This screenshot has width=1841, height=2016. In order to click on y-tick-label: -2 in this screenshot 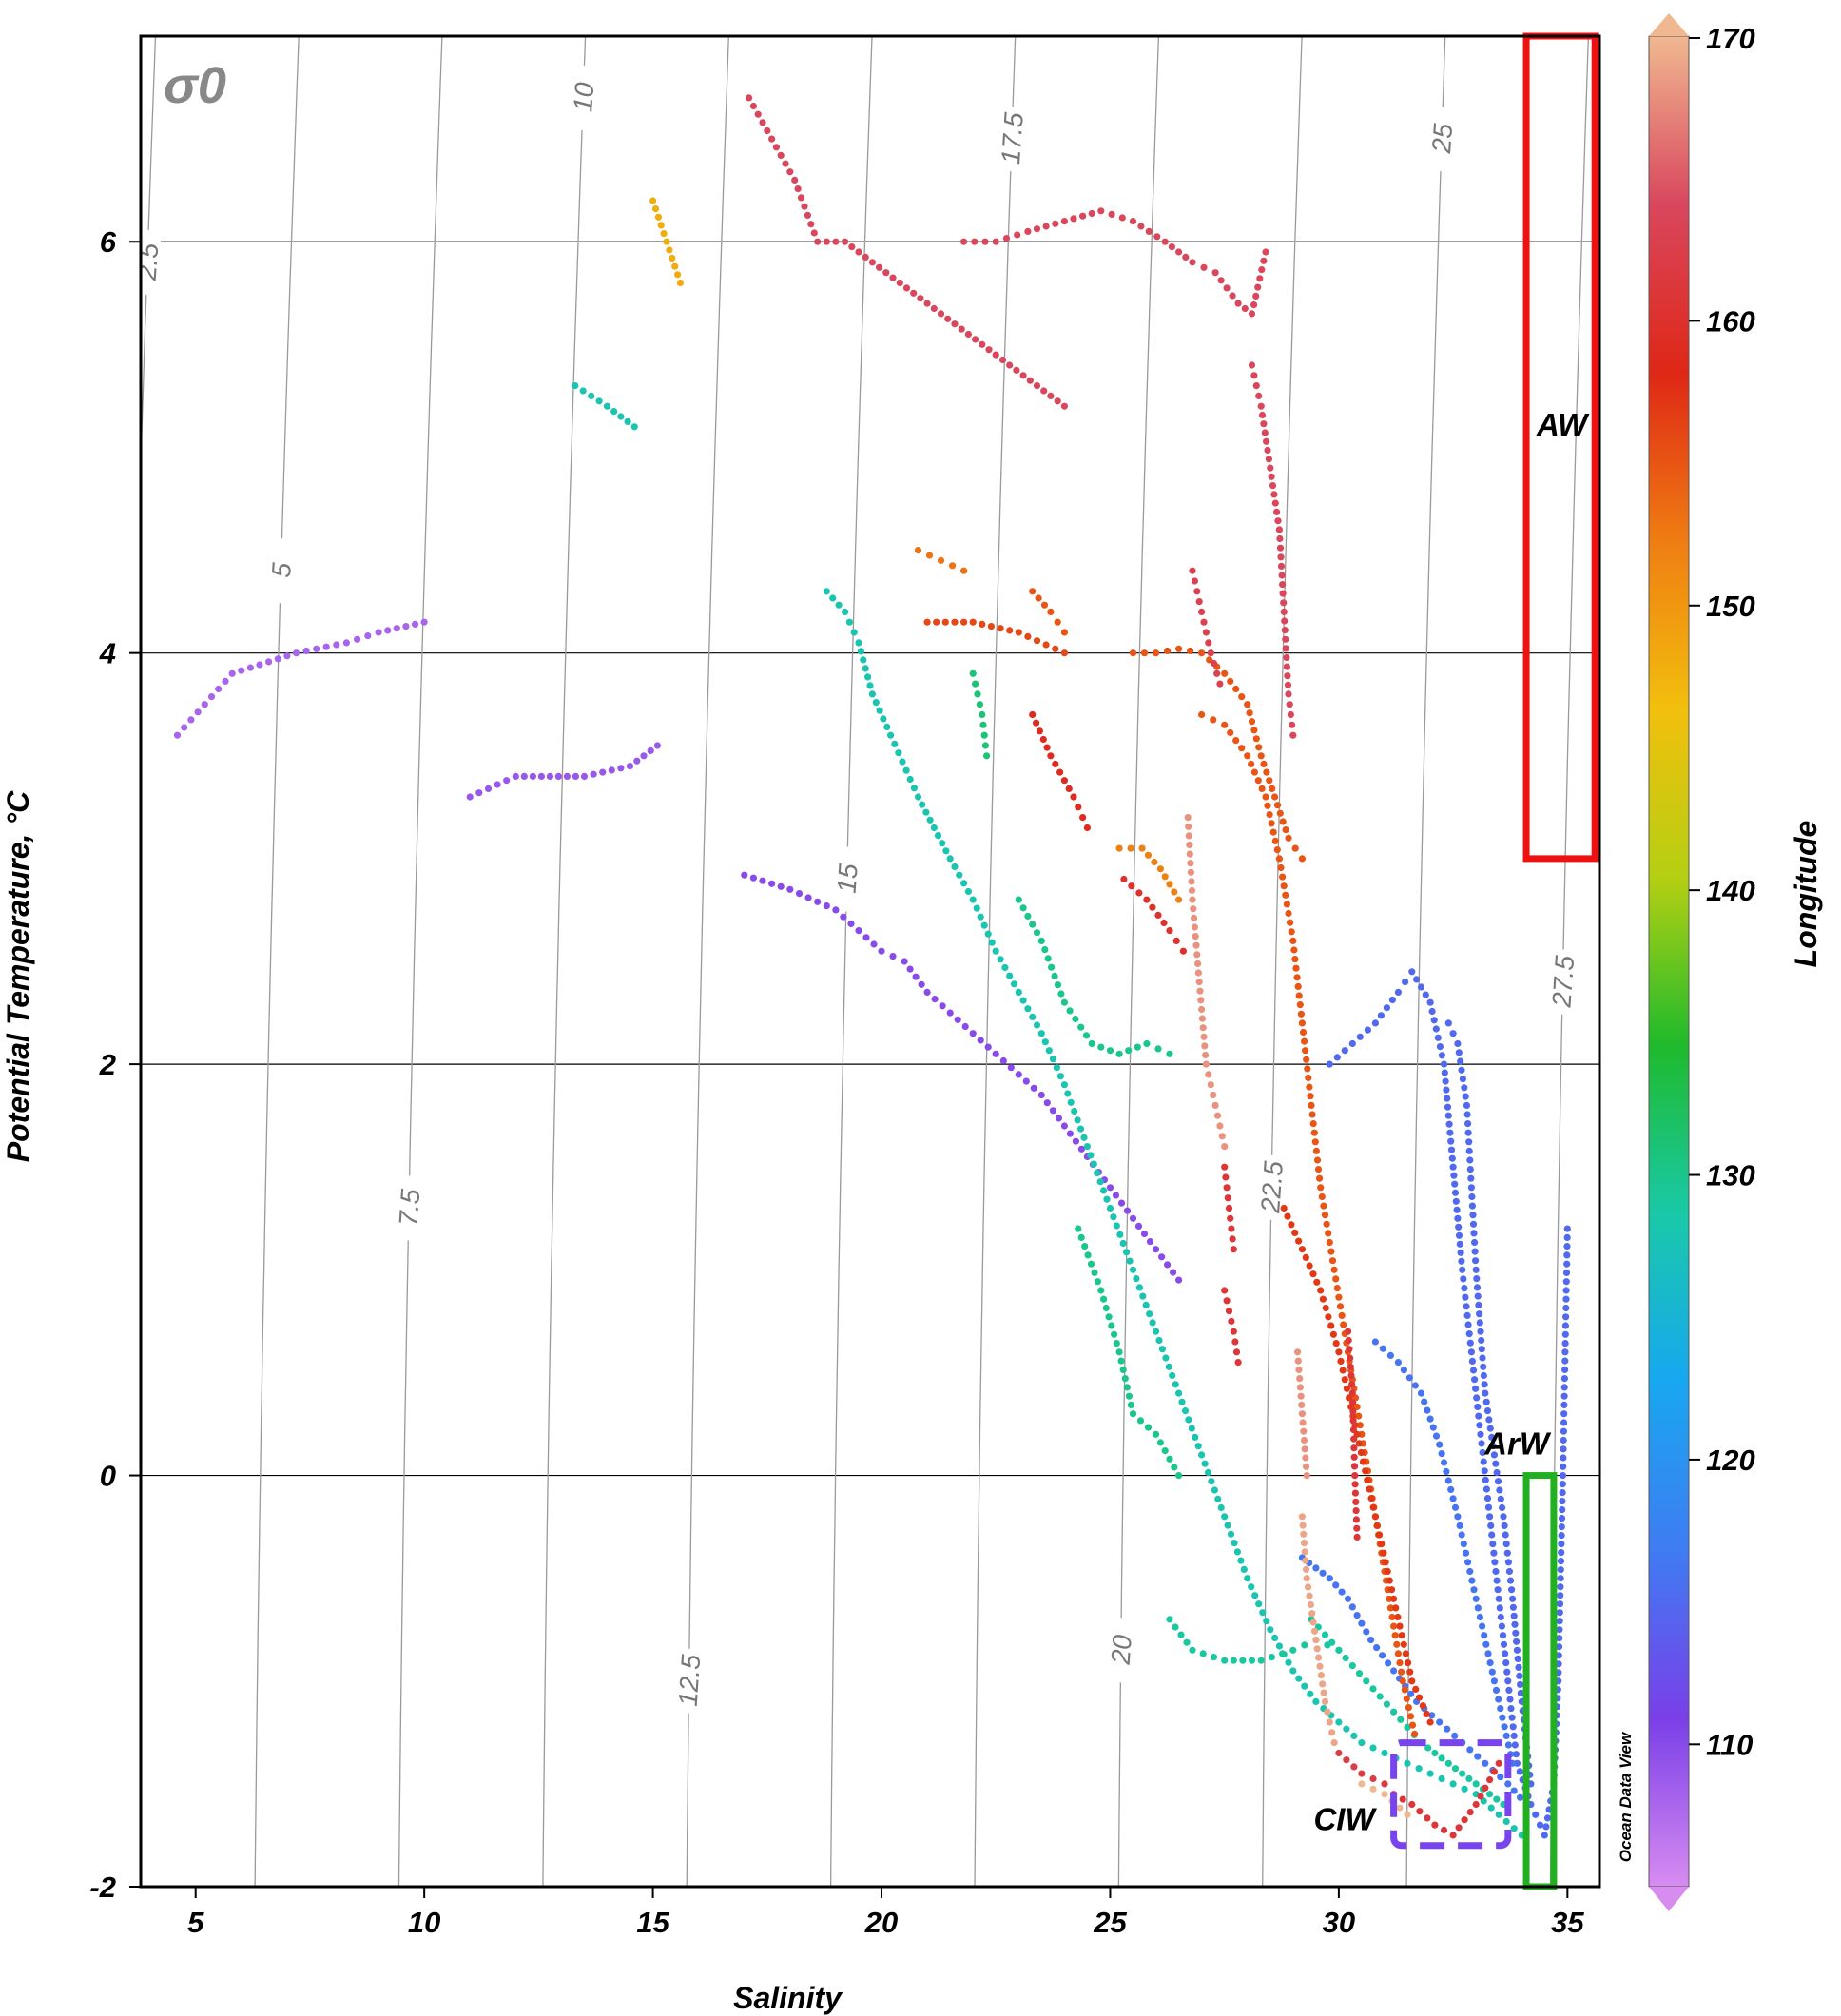, I will do `click(103, 1887)`.